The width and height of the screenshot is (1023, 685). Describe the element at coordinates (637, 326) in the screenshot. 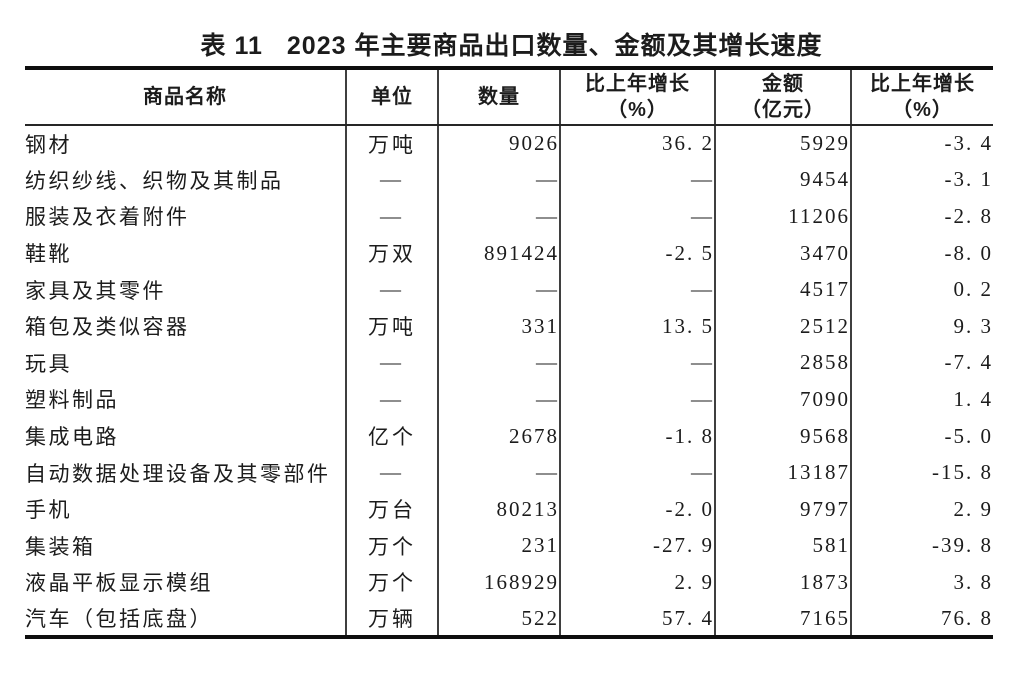

I see `cell-quantity-growth: 13. 5` at that location.